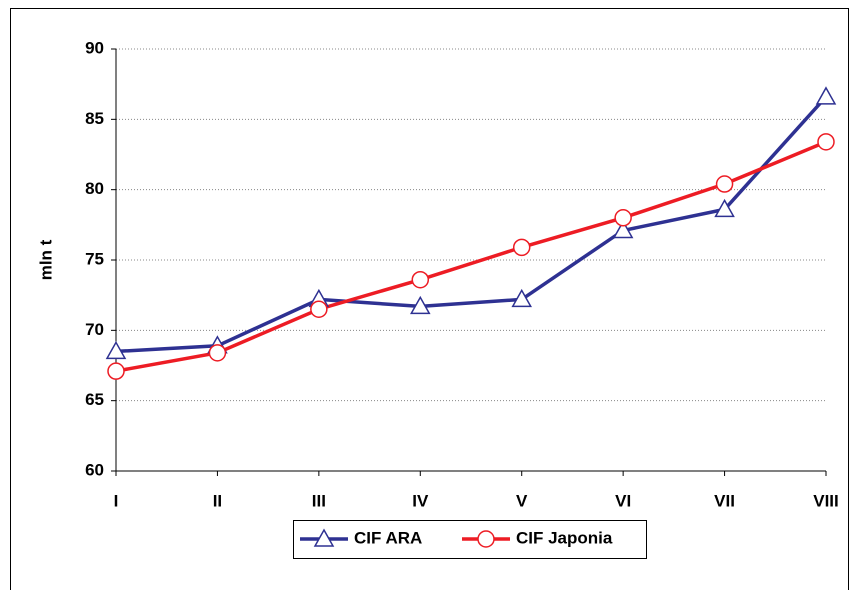 The width and height of the screenshot is (853, 590). Describe the element at coordinates (388, 537) in the screenshot. I see `legend-label: CIF ARA` at that location.